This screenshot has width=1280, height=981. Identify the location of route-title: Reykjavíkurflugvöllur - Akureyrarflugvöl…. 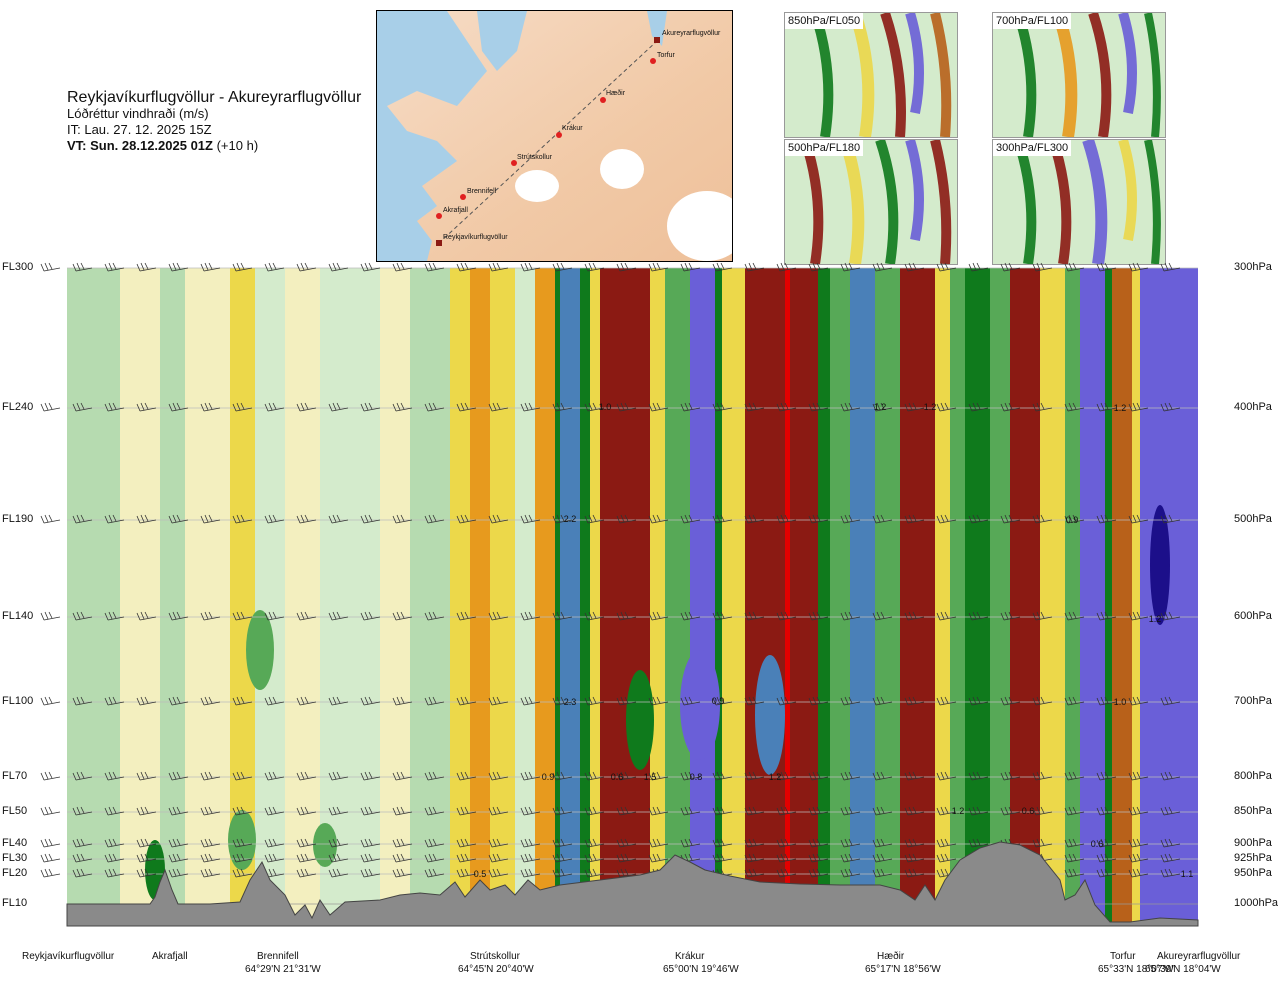
(214, 97).